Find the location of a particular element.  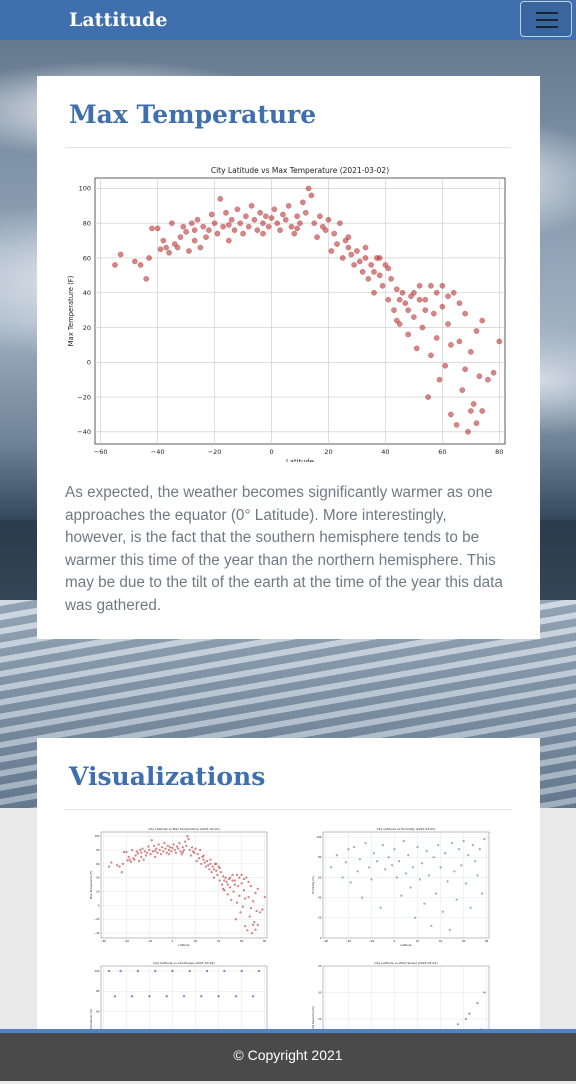

y-tick-label: −40 is located at coordinates (97, 933).